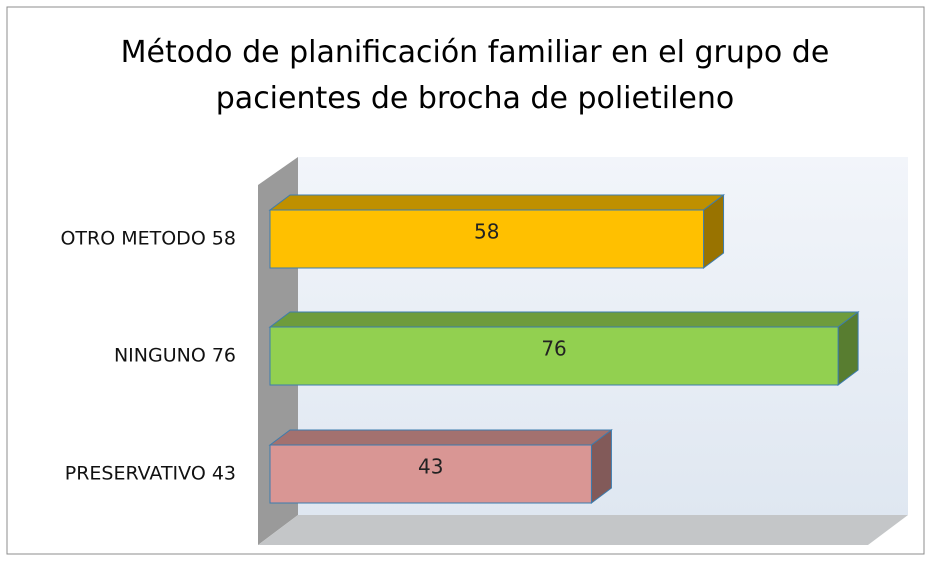 The image size is (930, 563). Describe the element at coordinates (430, 467) in the screenshot. I see `data-label: 43` at that location.